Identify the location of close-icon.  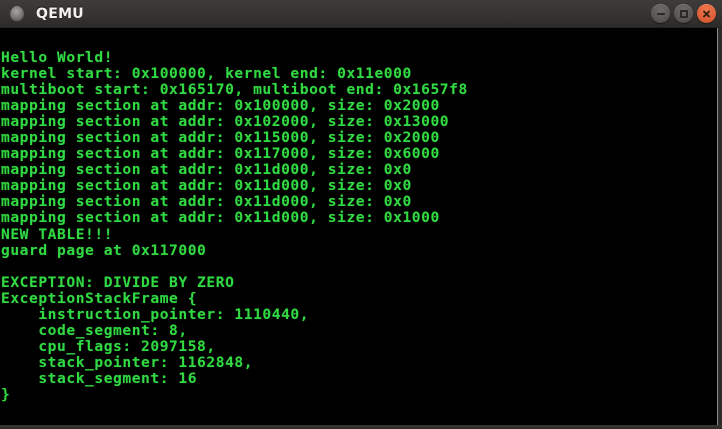
(706, 13).